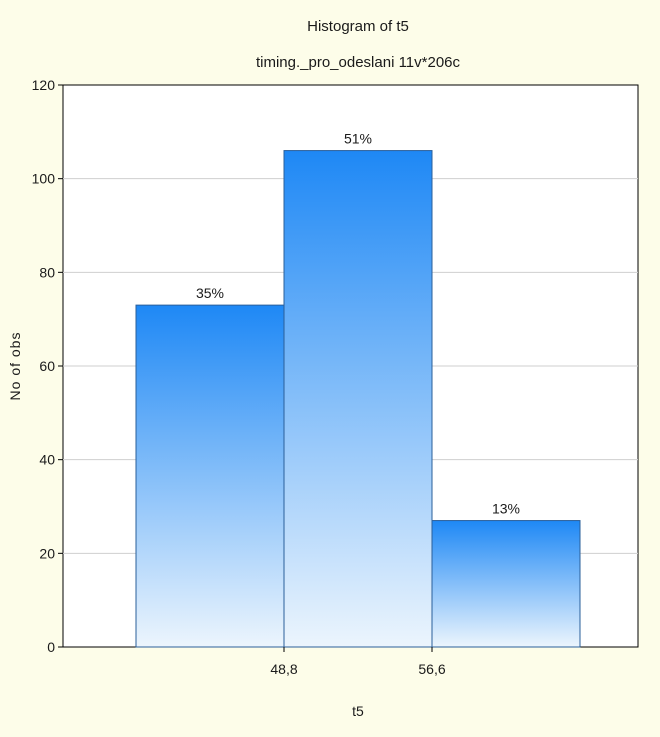 The height and width of the screenshot is (737, 660). I want to click on bar-percent-label: 13%, so click(506, 509).